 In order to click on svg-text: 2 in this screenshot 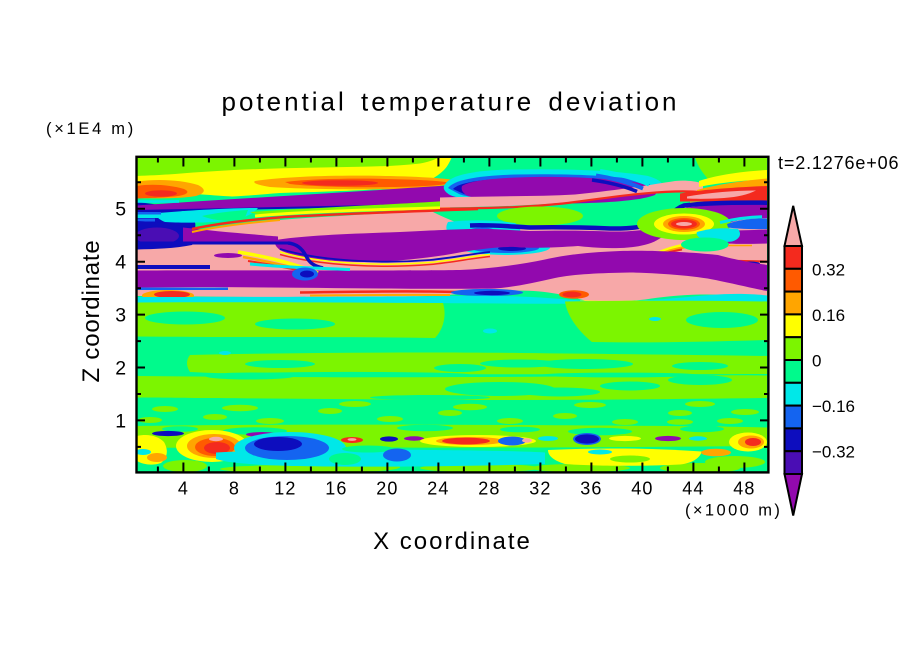, I will do `click(120, 369)`.